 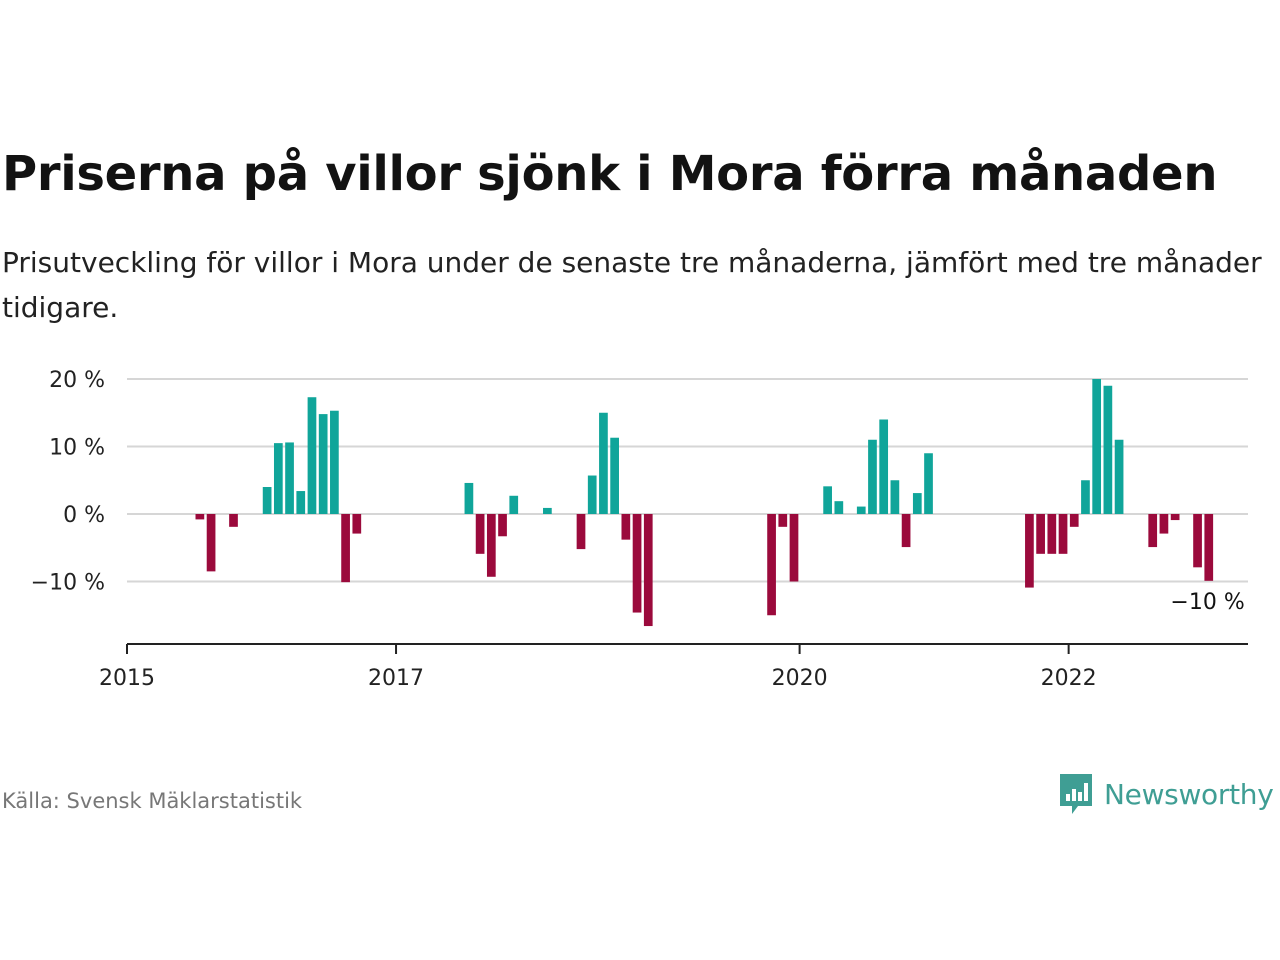 What do you see at coordinates (68, 583) in the screenshot?
I see `y-tick-label: −10 %` at bounding box center [68, 583].